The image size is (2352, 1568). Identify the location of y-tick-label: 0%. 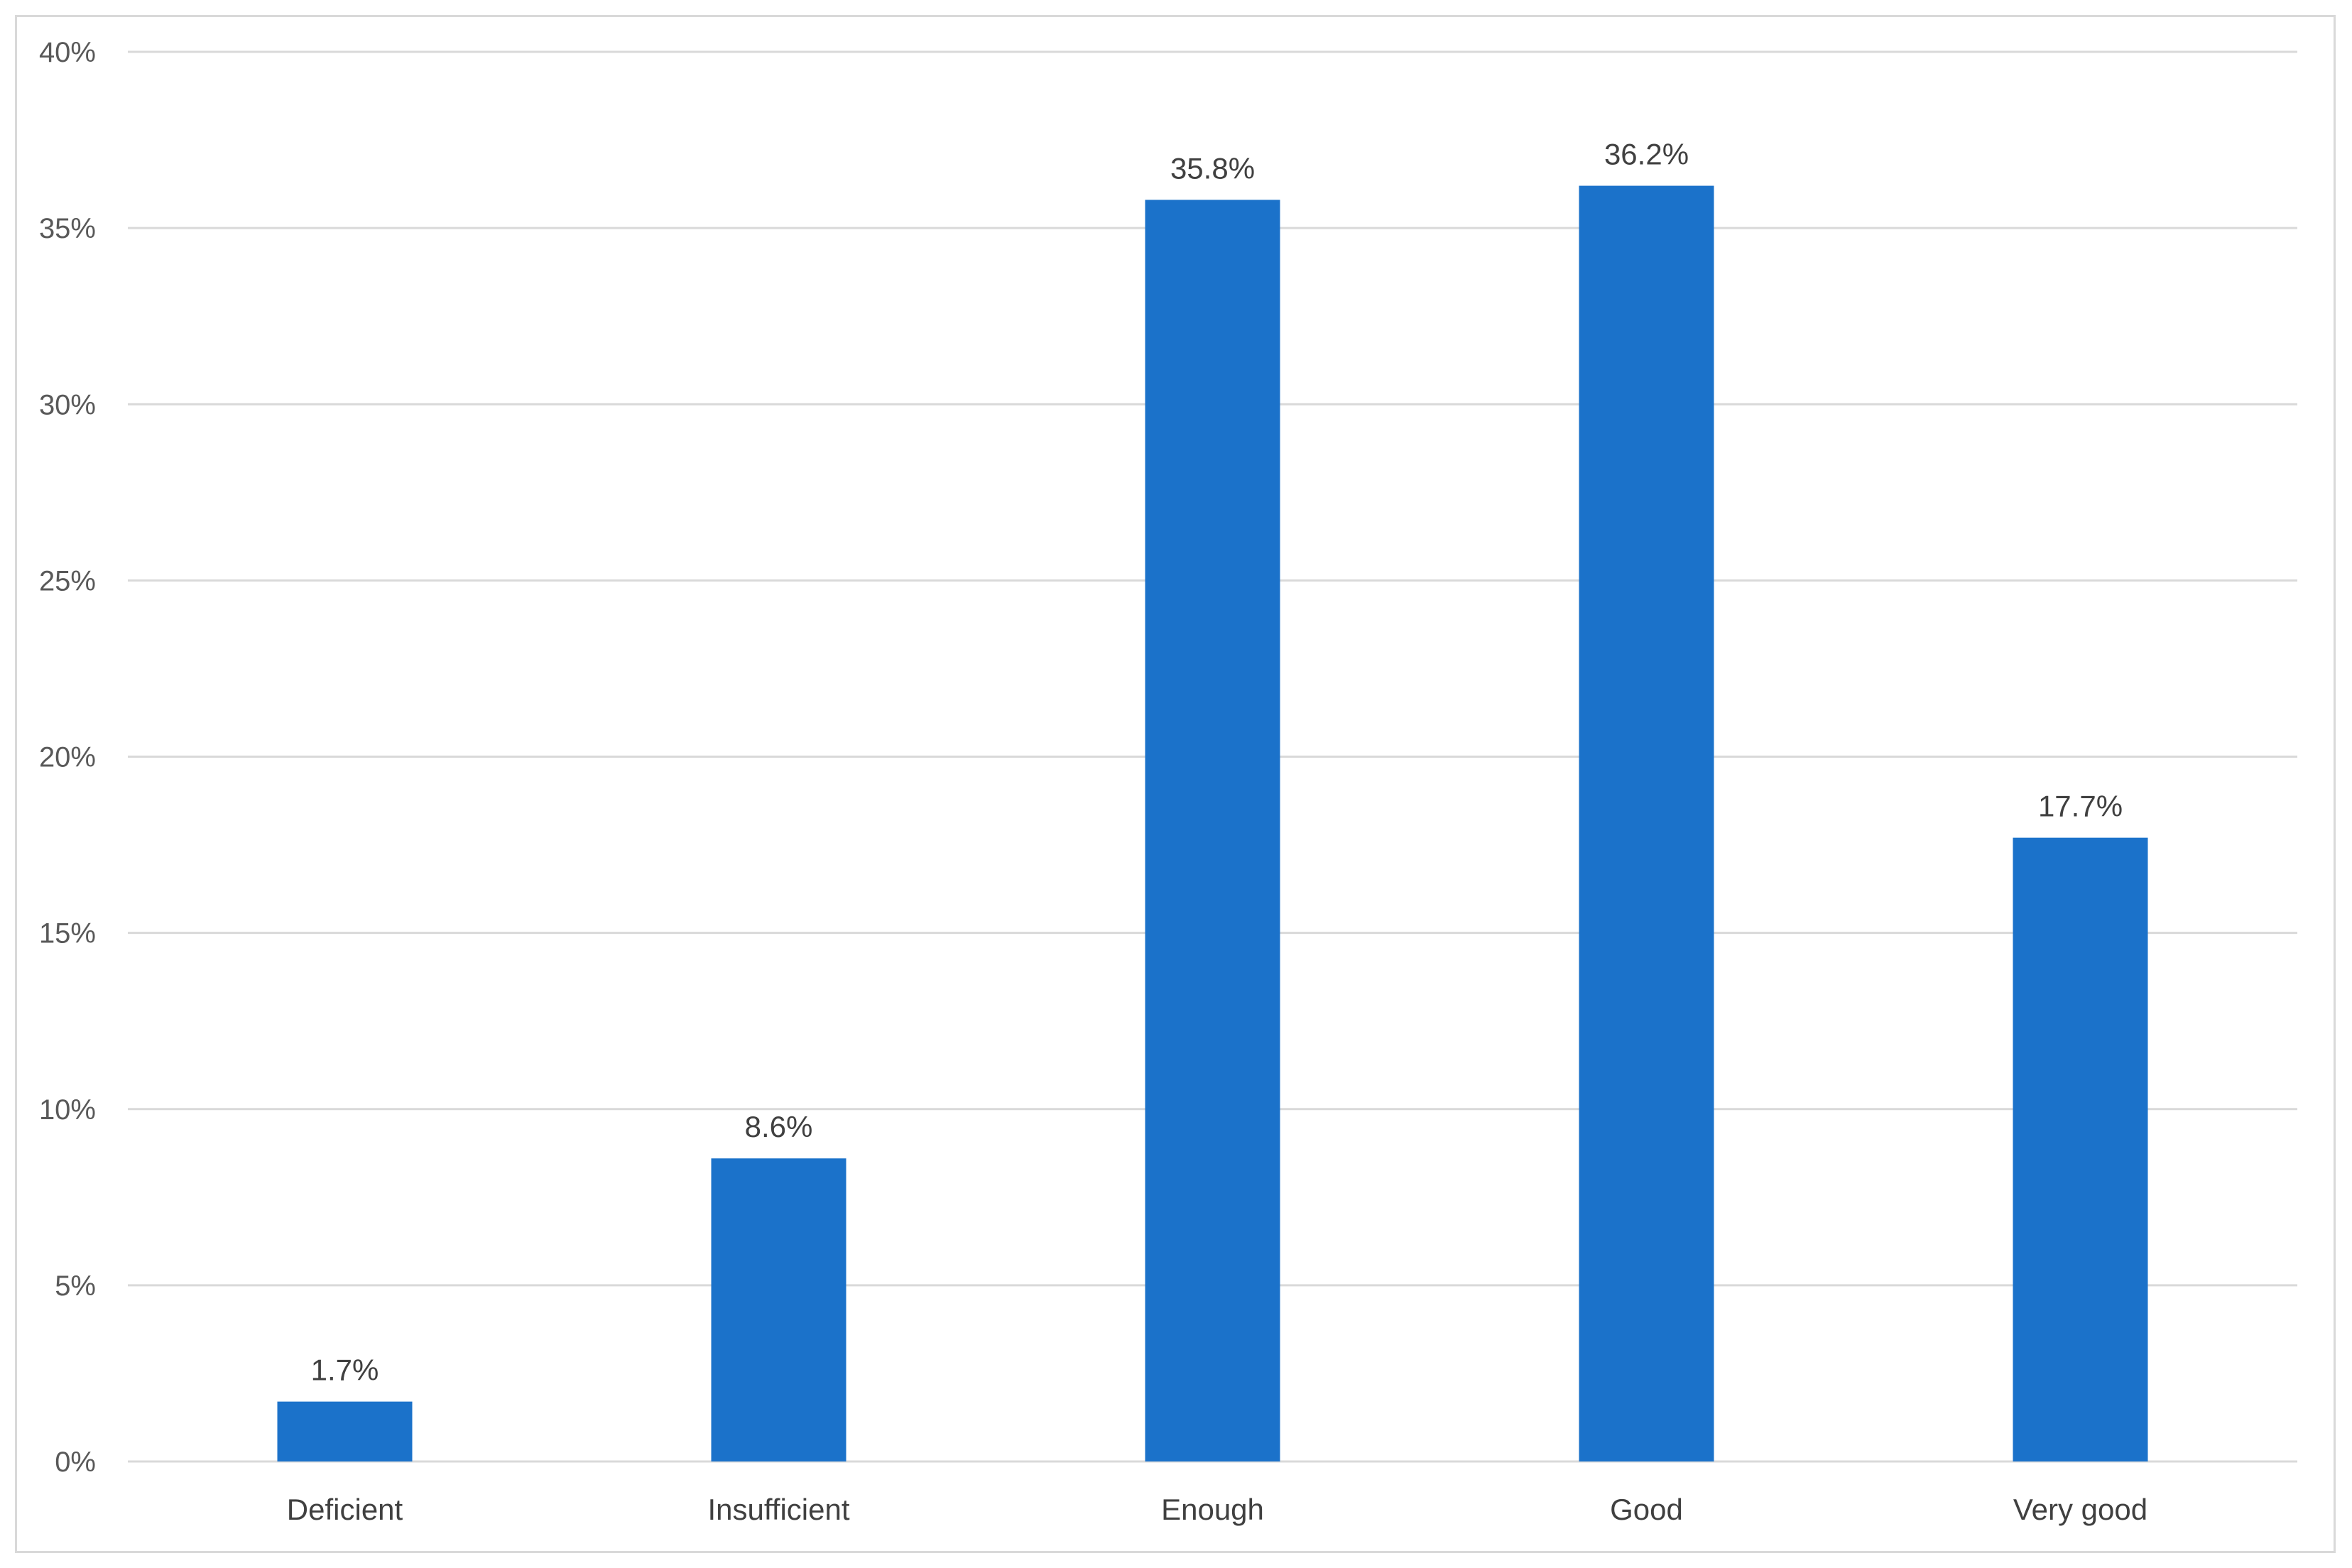
(75, 1462).